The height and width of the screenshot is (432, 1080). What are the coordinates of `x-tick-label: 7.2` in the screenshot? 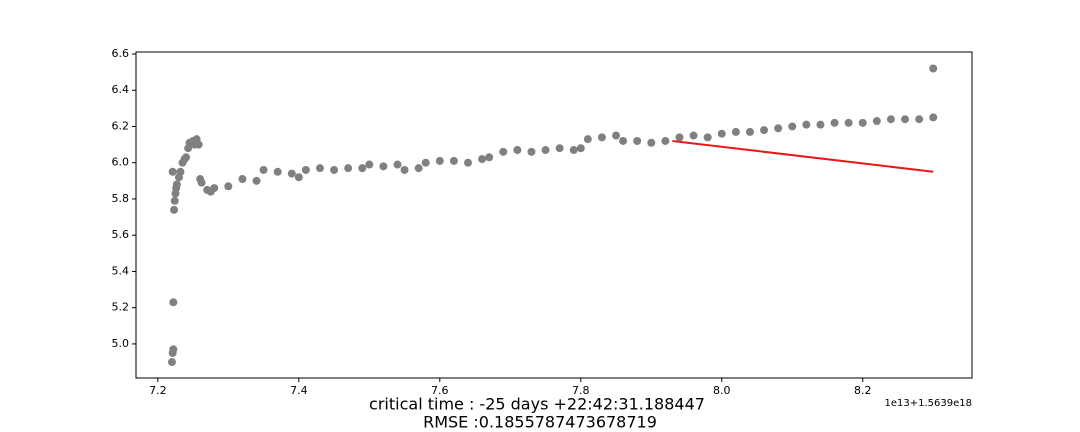 It's located at (158, 390).